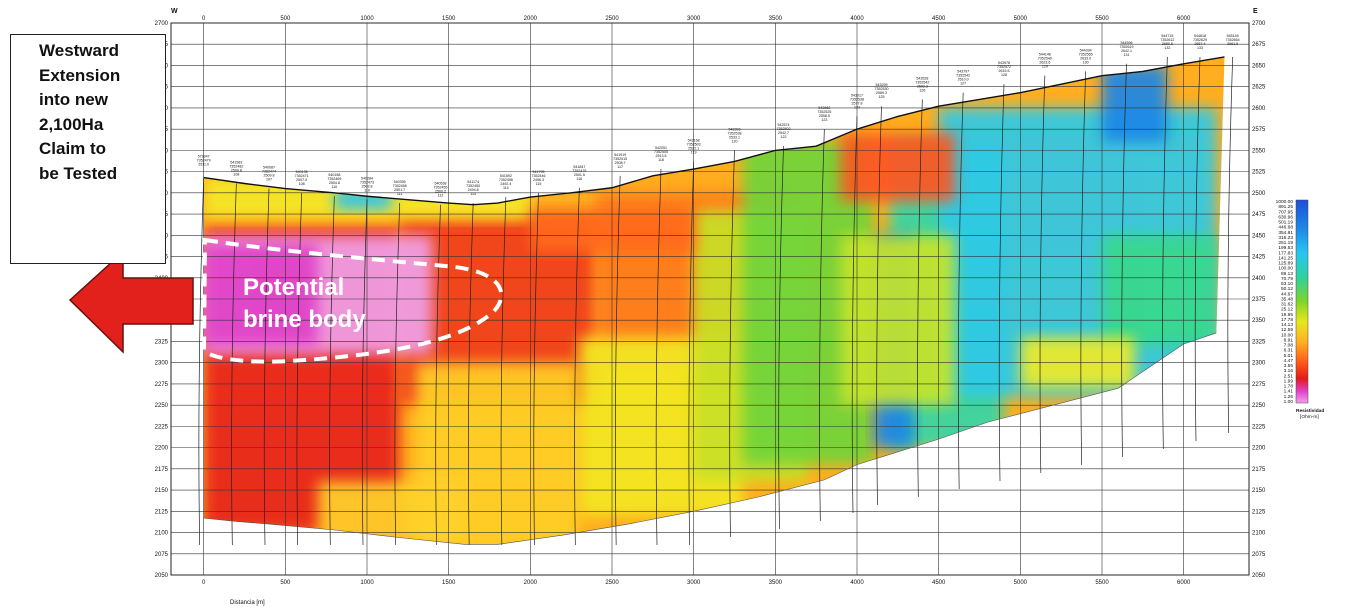 This screenshot has height=609, width=1345. Describe the element at coordinates (1259, 66) in the screenshot. I see `y-tick-label: 2650` at that location.